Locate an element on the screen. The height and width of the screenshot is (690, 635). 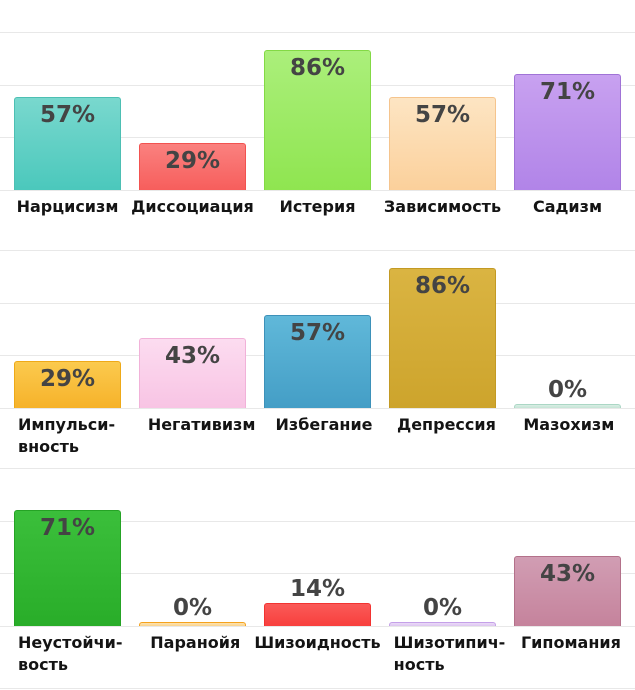
category-label-line: вость is located at coordinates (43, 664).